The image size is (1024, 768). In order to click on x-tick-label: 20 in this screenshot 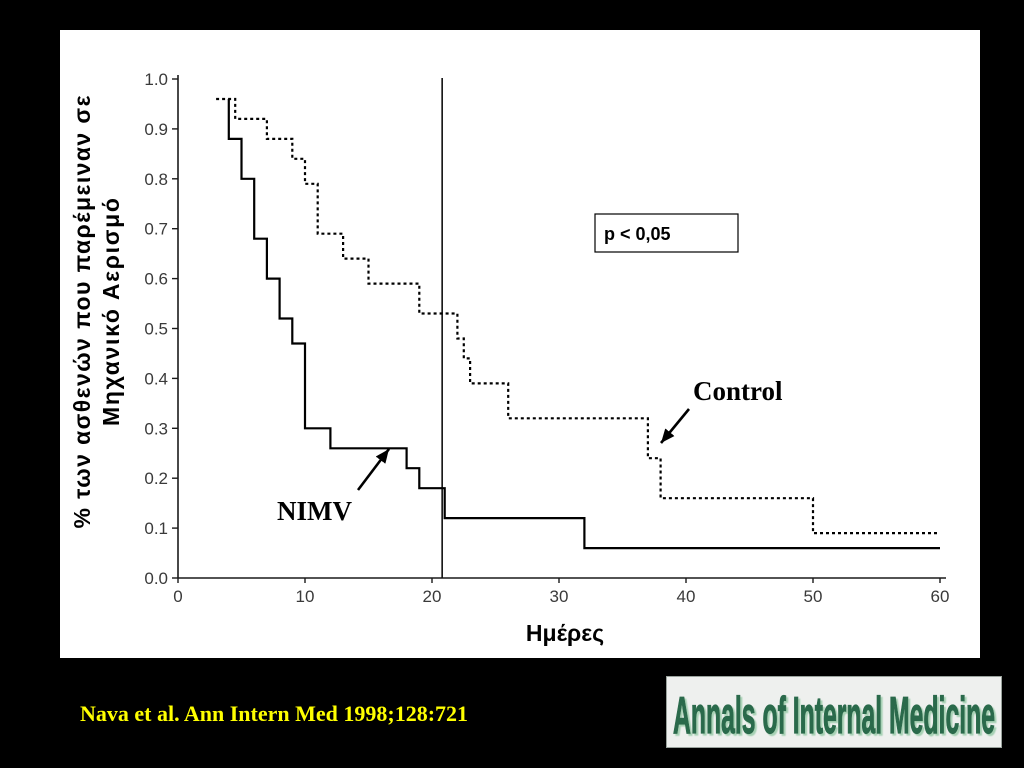, I will do `click(432, 596)`.